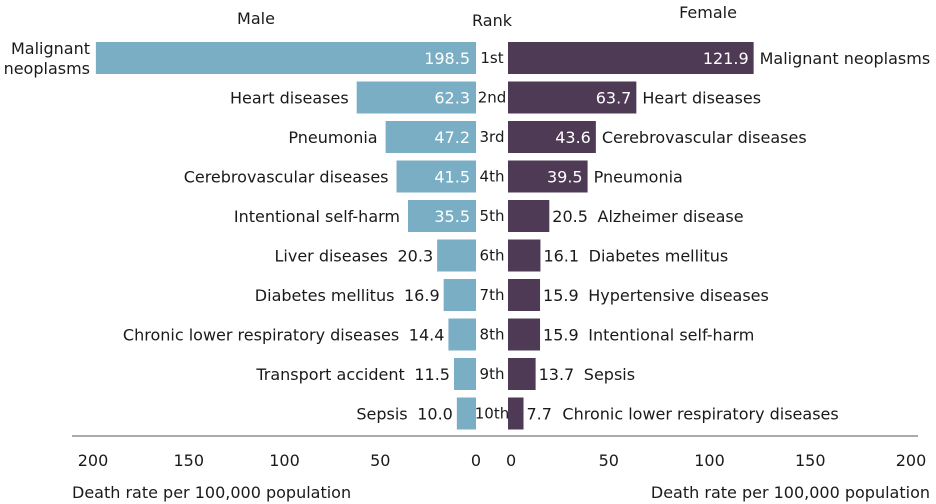 This screenshot has height=504, width=936. I want to click on male-x-tick-label: 50, so click(380, 460).